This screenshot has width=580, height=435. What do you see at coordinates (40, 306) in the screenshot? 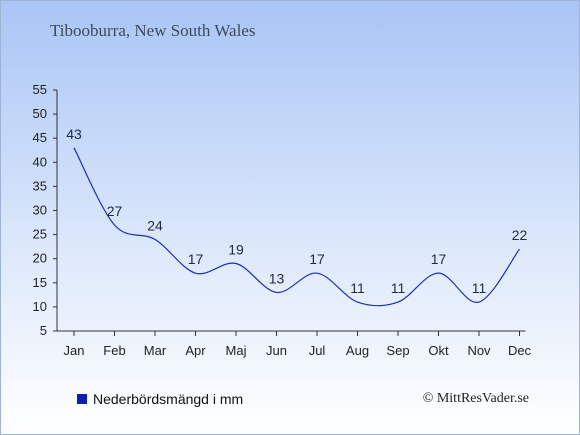
I see `y-tick-label: 10` at bounding box center [40, 306].